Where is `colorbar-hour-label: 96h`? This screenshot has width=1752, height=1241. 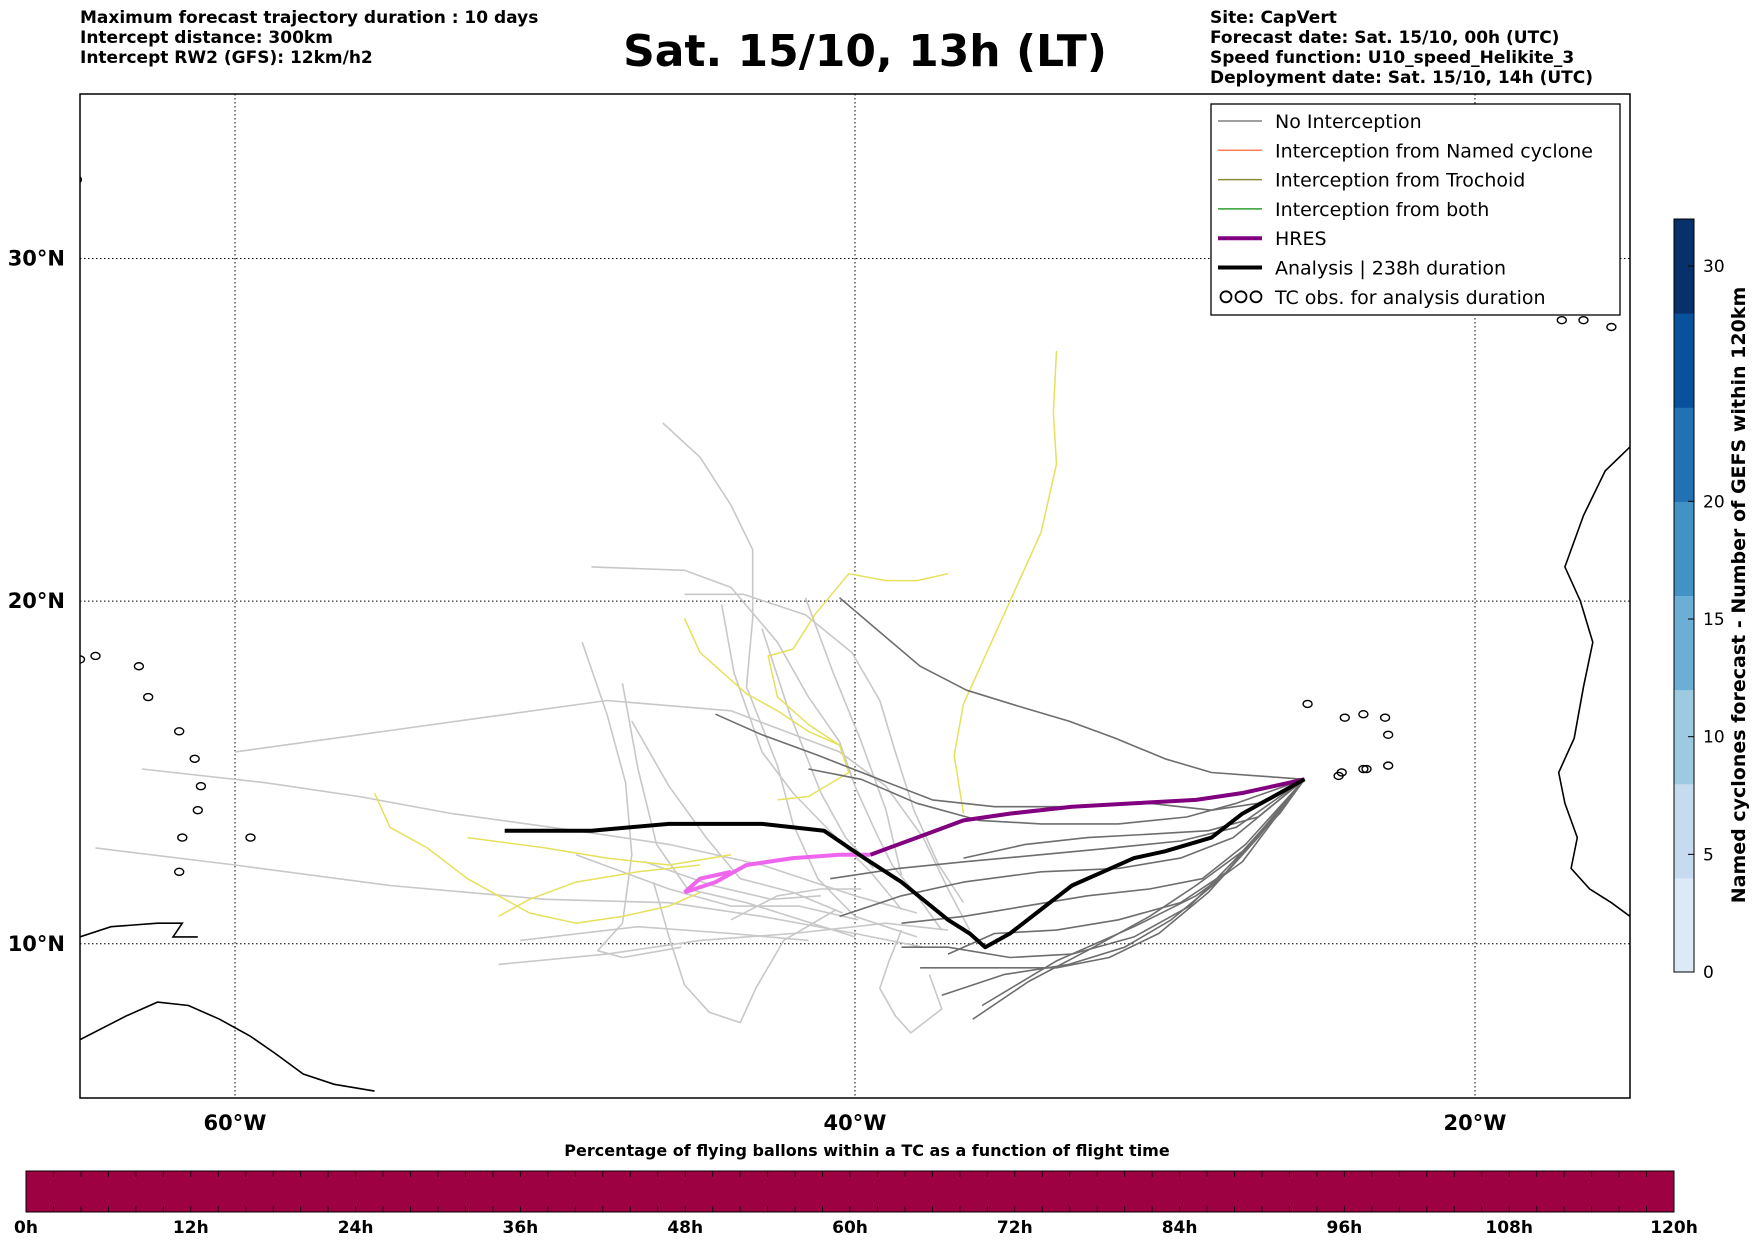
colorbar-hour-label: 96h is located at coordinates (1345, 1228).